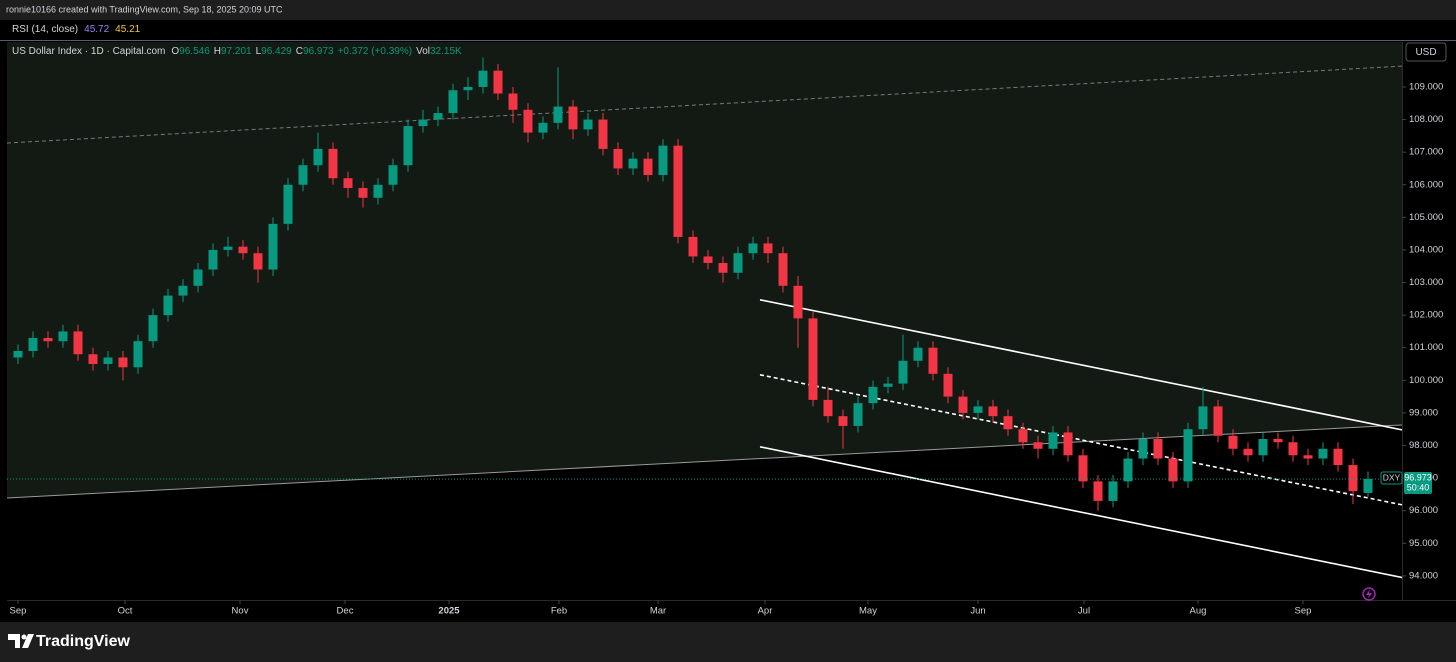  I want to click on y-tick-label: 107.000, so click(1426, 152).